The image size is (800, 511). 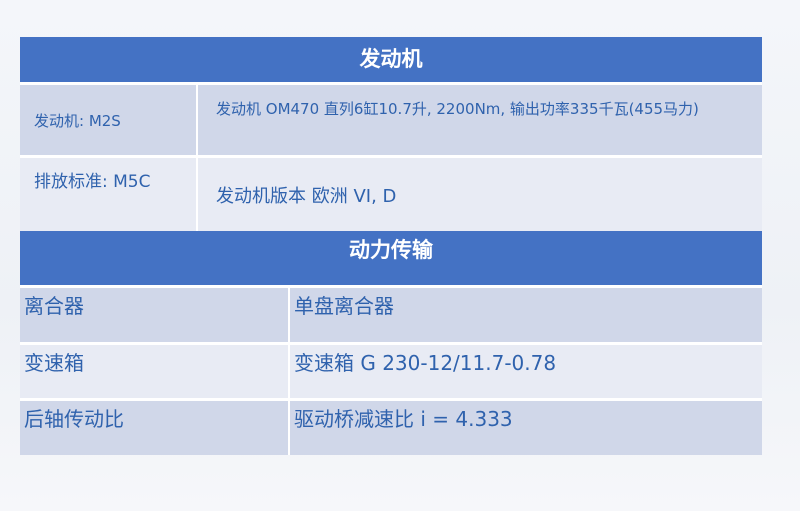 I want to click on section-header-engine: 发动机, so click(x=391, y=59).